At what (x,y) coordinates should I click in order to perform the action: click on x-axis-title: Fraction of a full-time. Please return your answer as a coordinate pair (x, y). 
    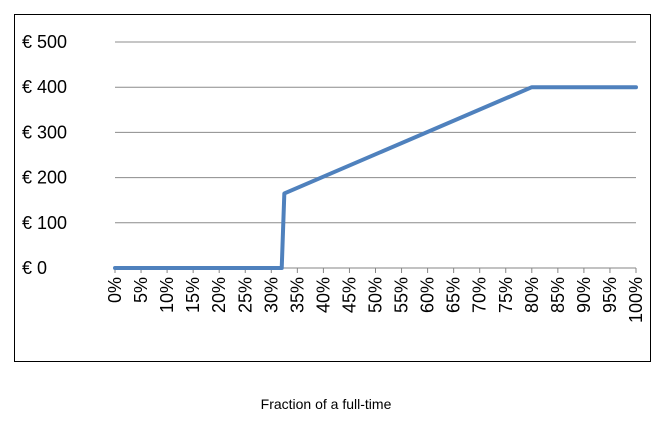
    Looking at the image, I should click on (326, 404).